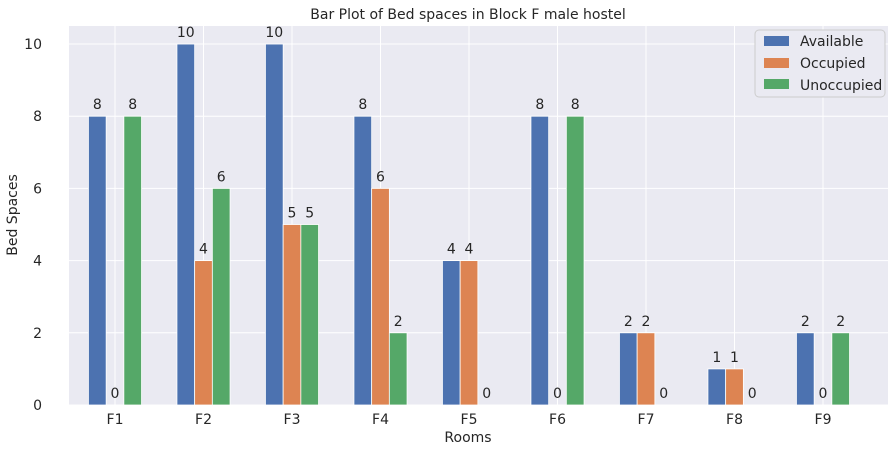  What do you see at coordinates (831, 42) in the screenshot?
I see `legend-label-available: Available` at bounding box center [831, 42].